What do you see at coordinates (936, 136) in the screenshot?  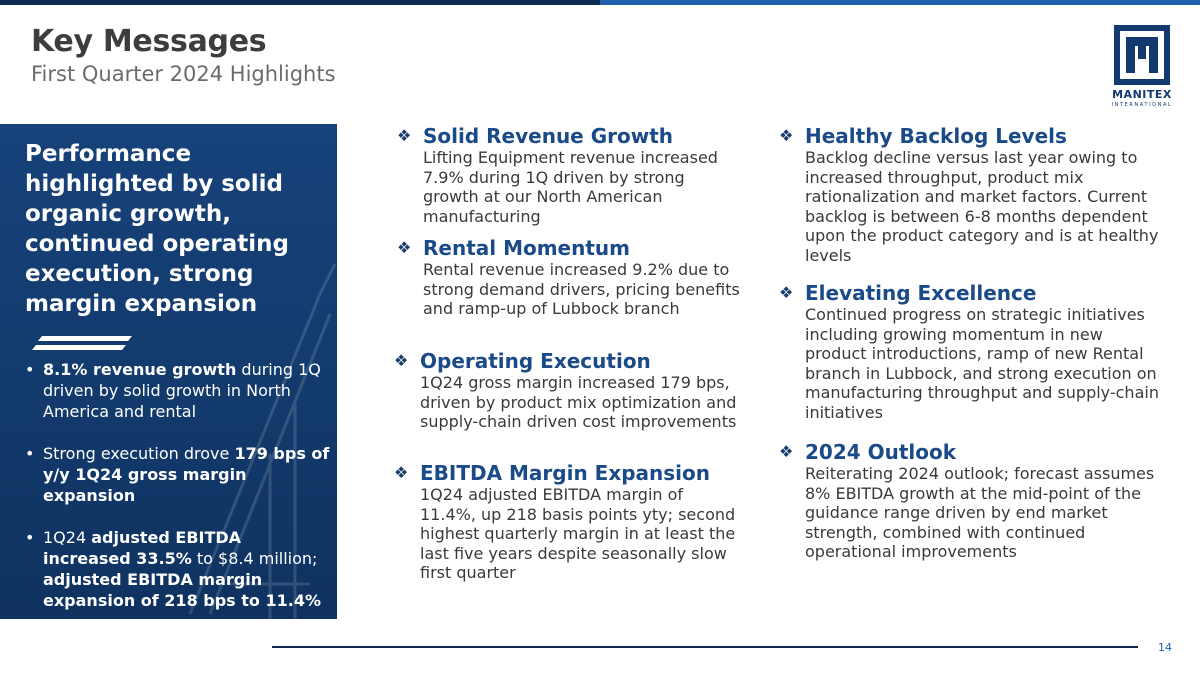 I see `section-heading: Healthy Backlog Levels` at bounding box center [936, 136].